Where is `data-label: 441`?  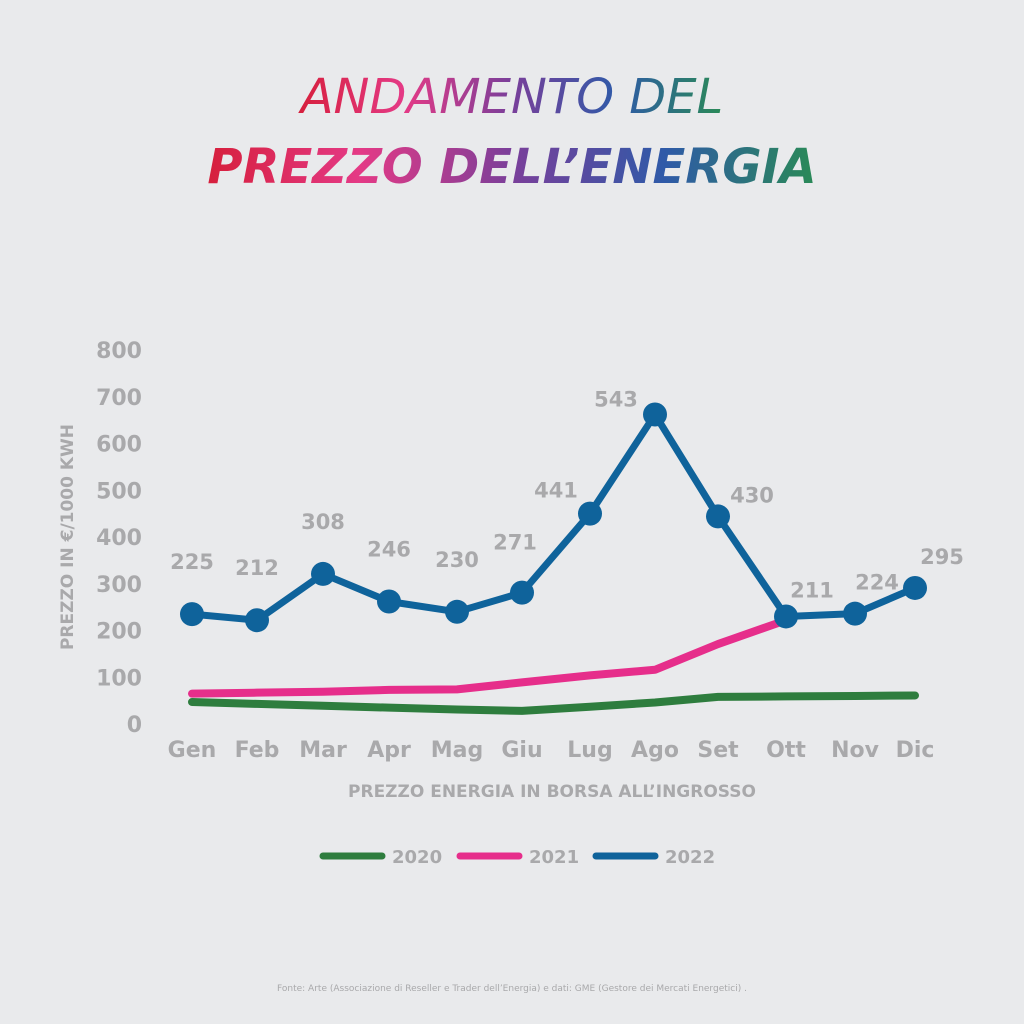
data-label: 441 is located at coordinates (556, 491).